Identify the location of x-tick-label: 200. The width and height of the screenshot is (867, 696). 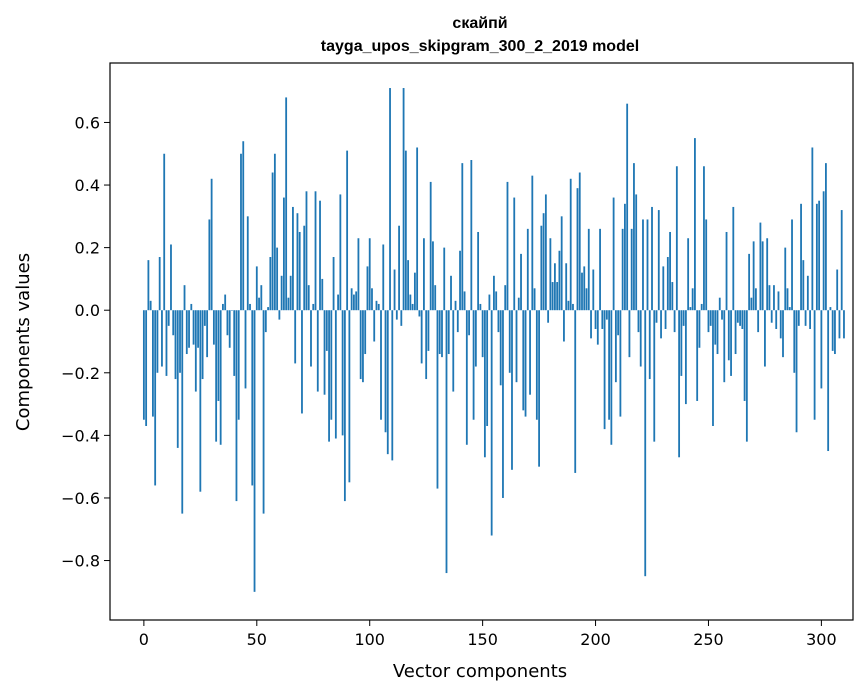
(595, 639).